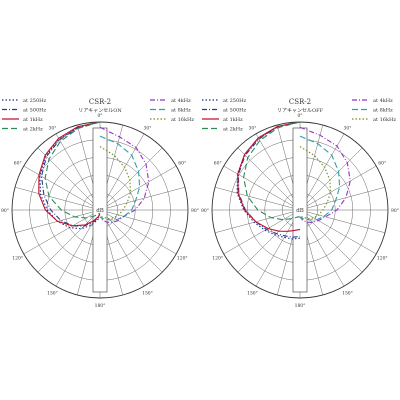 Image resolution: width=400 pixels, height=400 pixels. Describe the element at coordinates (300, 111) in the screenshot. I see `chart-subtitle: リアキャンセルOFF` at that location.